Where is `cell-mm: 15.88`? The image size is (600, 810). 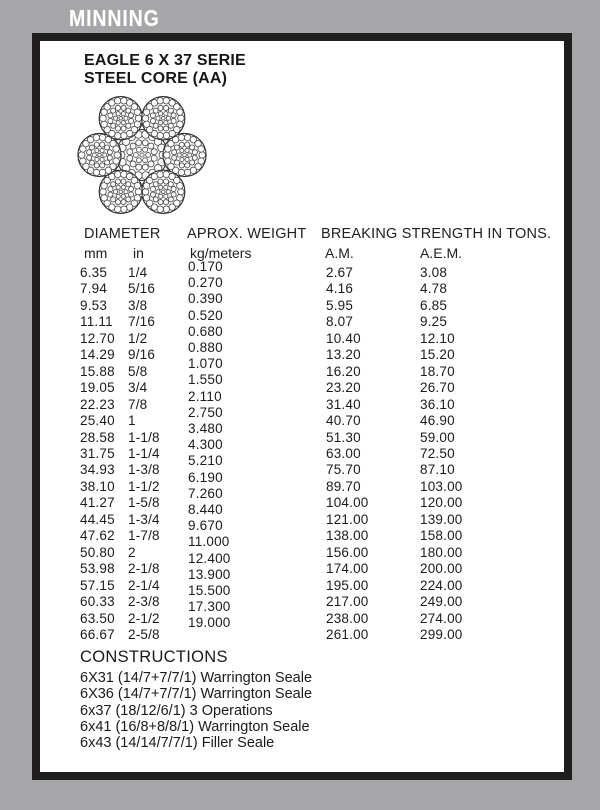 cell-mm: 15.88 is located at coordinates (97, 371).